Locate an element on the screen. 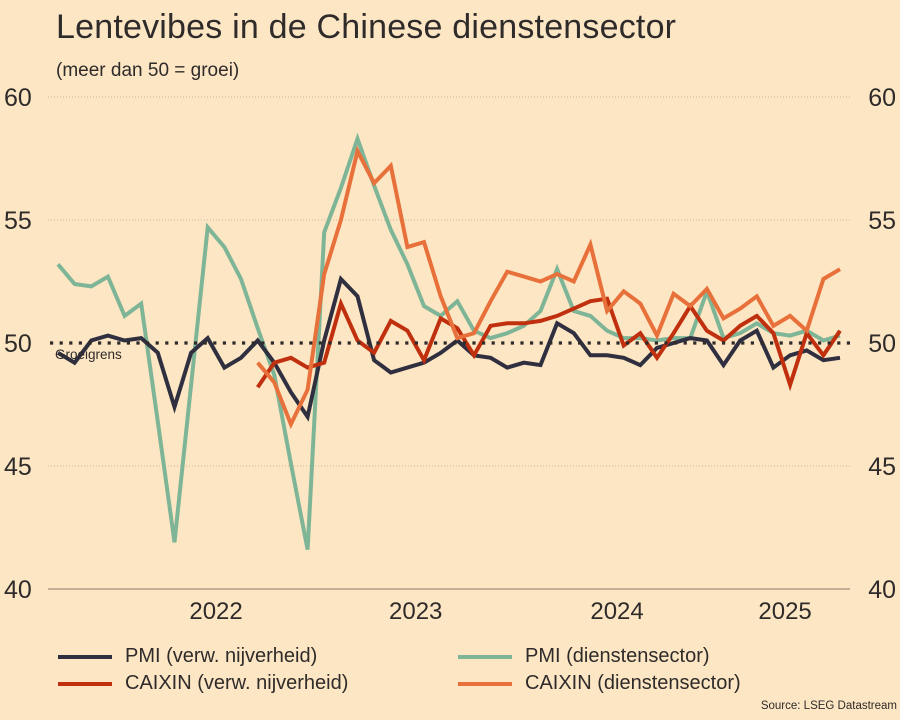 The height and width of the screenshot is (720, 900). legend-item-caixin-services: CAIXIN (dienstensector) is located at coordinates (599, 683).